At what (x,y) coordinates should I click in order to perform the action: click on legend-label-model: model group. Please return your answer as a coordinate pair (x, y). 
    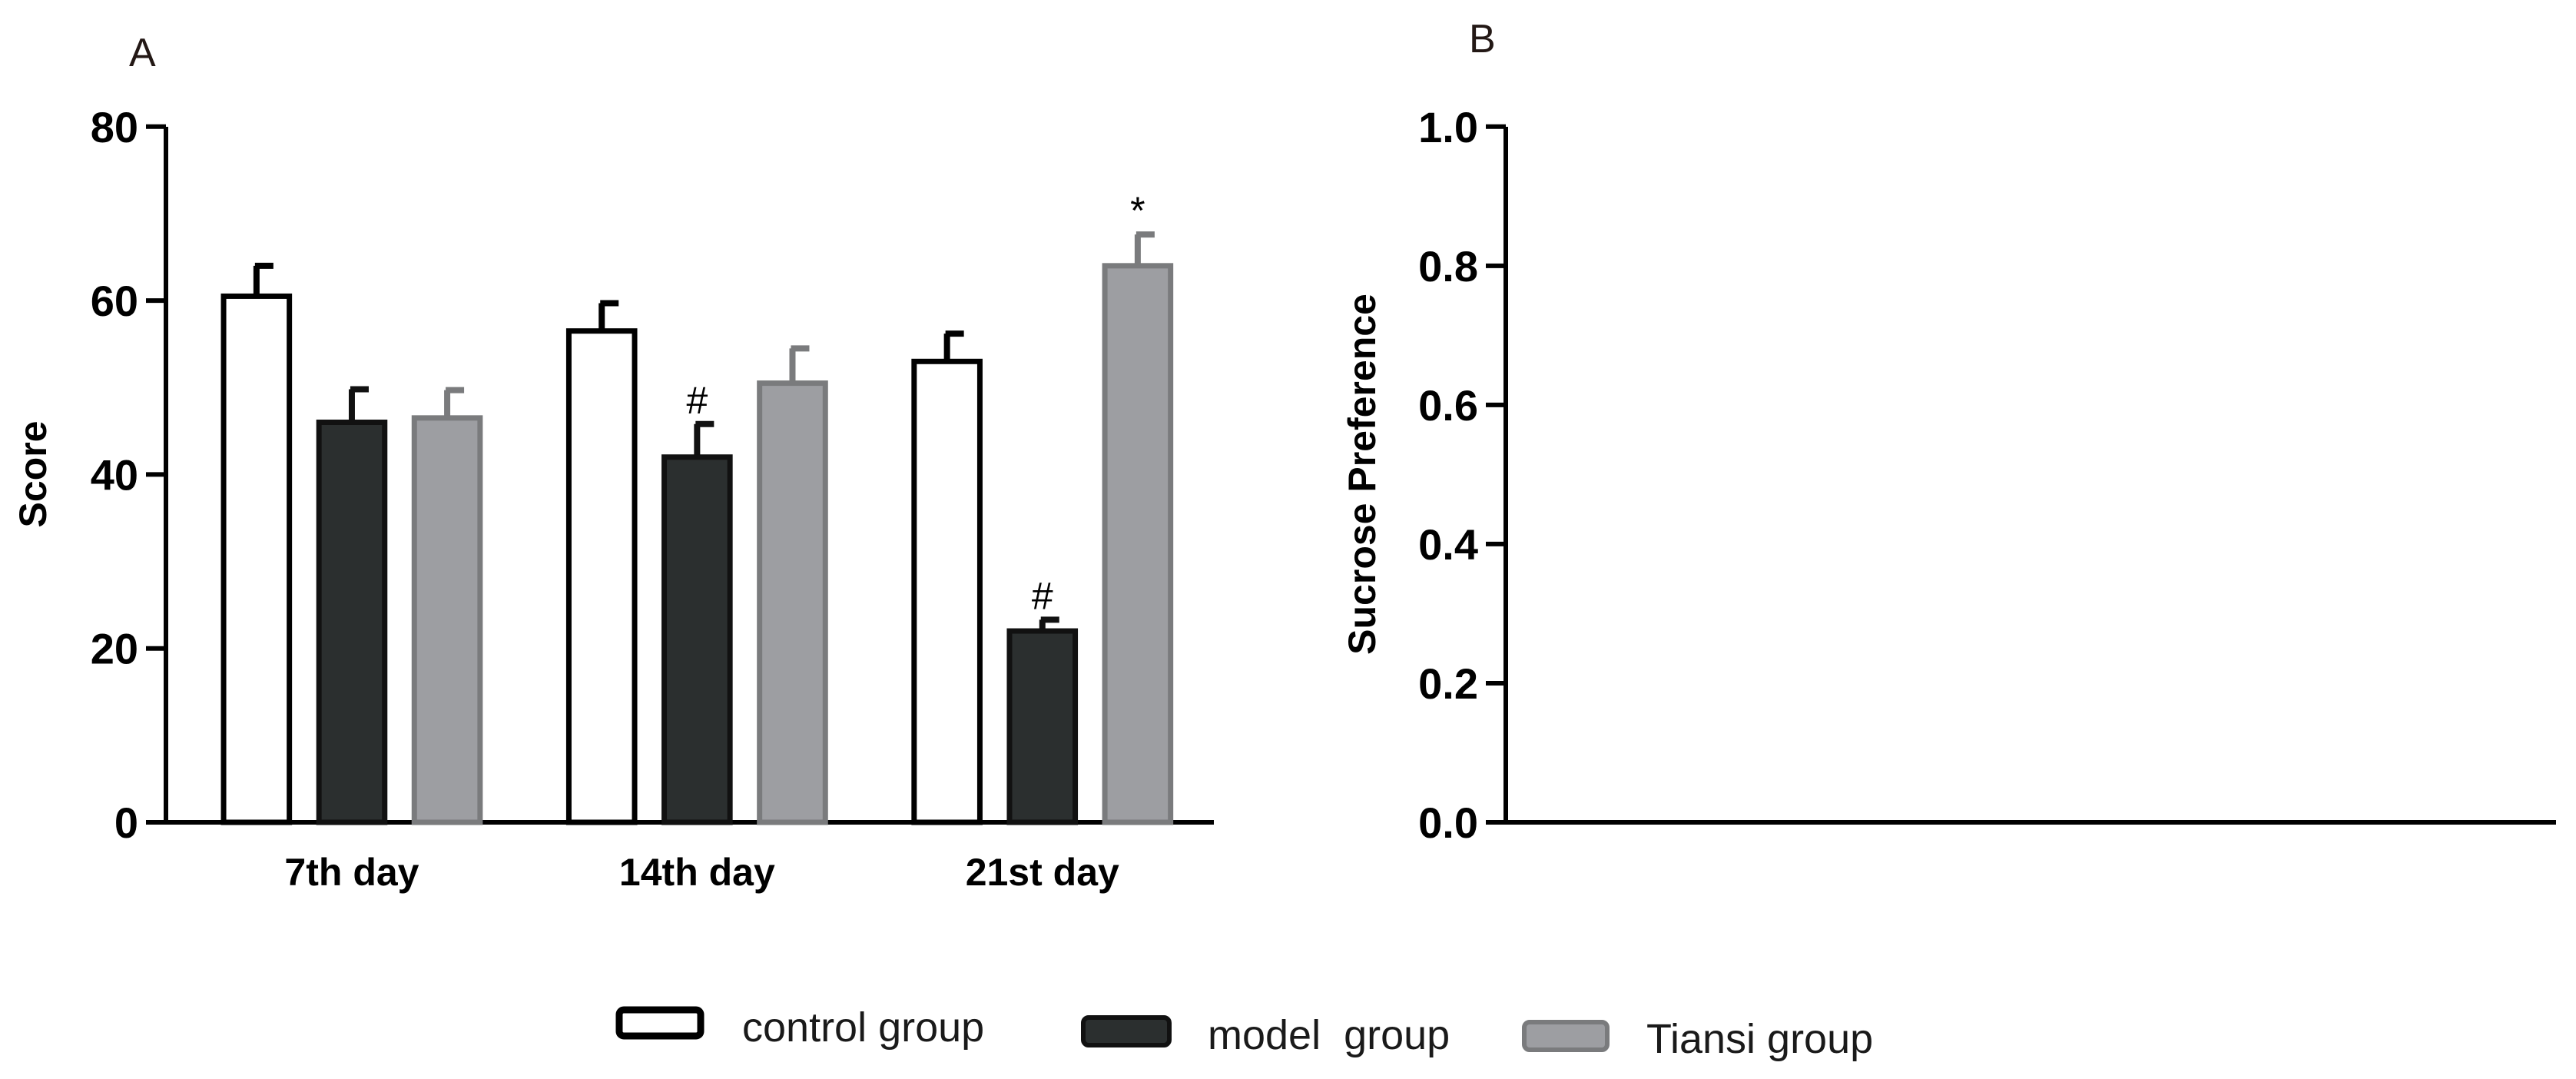
    Looking at the image, I should click on (1329, 1035).